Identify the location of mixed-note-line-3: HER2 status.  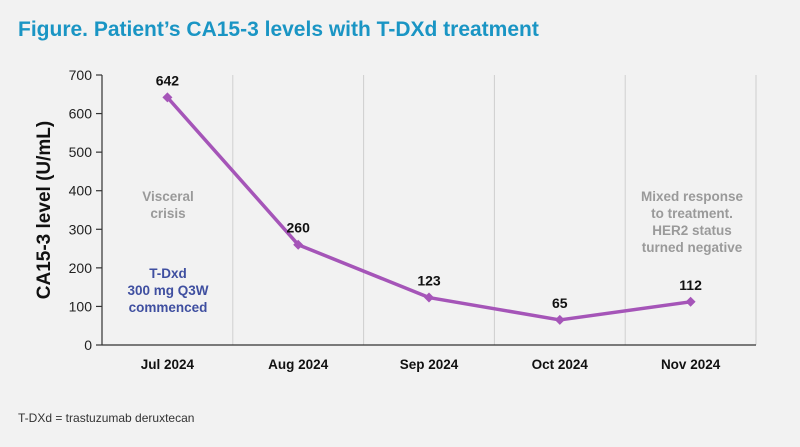
(692, 230).